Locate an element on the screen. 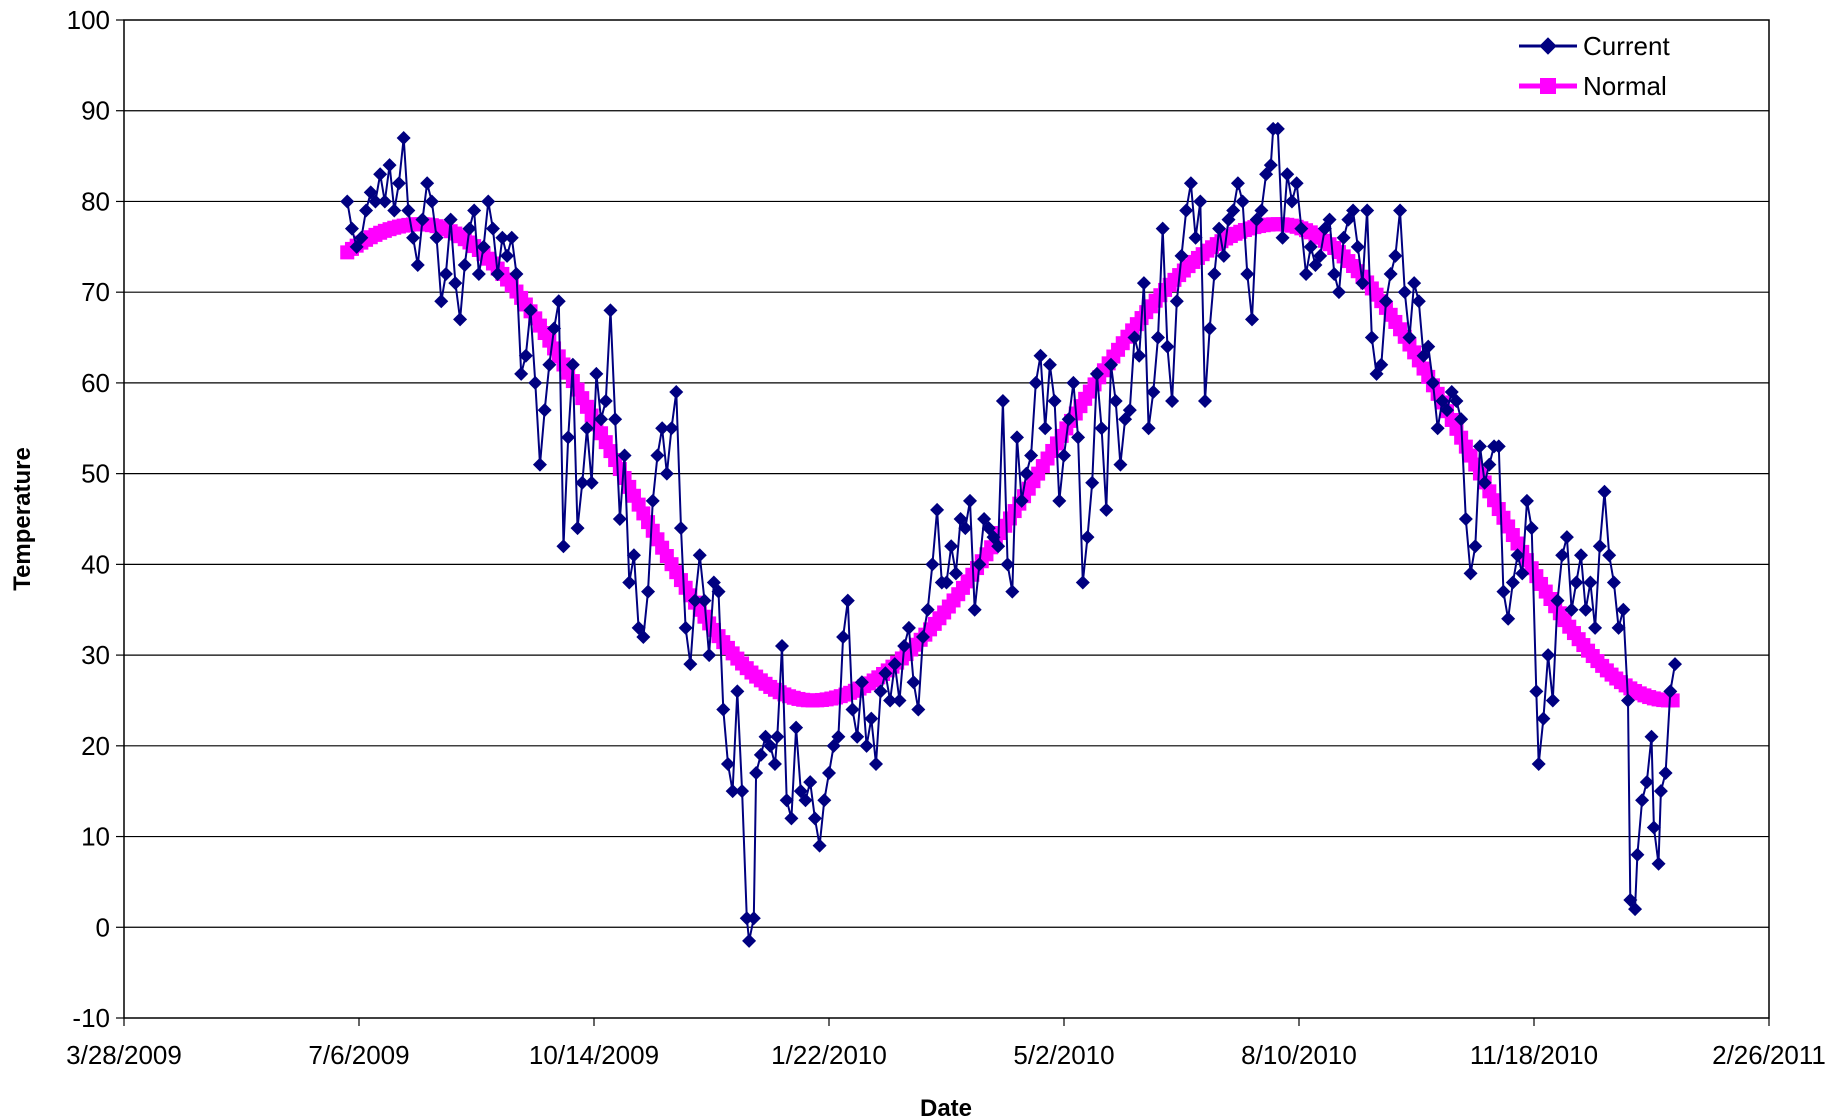 The image size is (1833, 1117). y-axis-ticks: -10 0 10 20 30 40 50 60 70 80 90 100 is located at coordinates (95, 519).